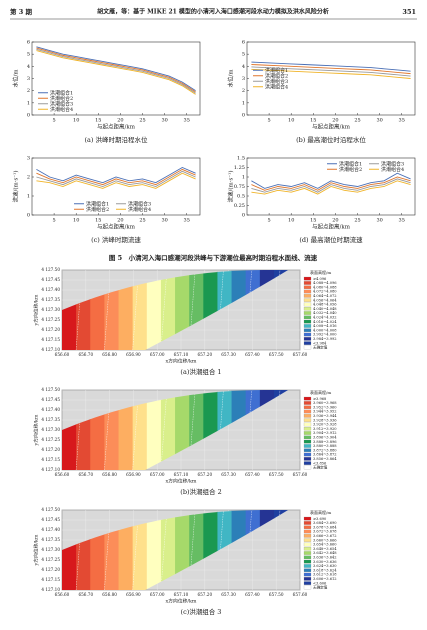 The image size is (427, 630). What do you see at coordinates (157, 354) in the screenshot?
I see `map-x-tick-label: 657.00` at bounding box center [157, 354].